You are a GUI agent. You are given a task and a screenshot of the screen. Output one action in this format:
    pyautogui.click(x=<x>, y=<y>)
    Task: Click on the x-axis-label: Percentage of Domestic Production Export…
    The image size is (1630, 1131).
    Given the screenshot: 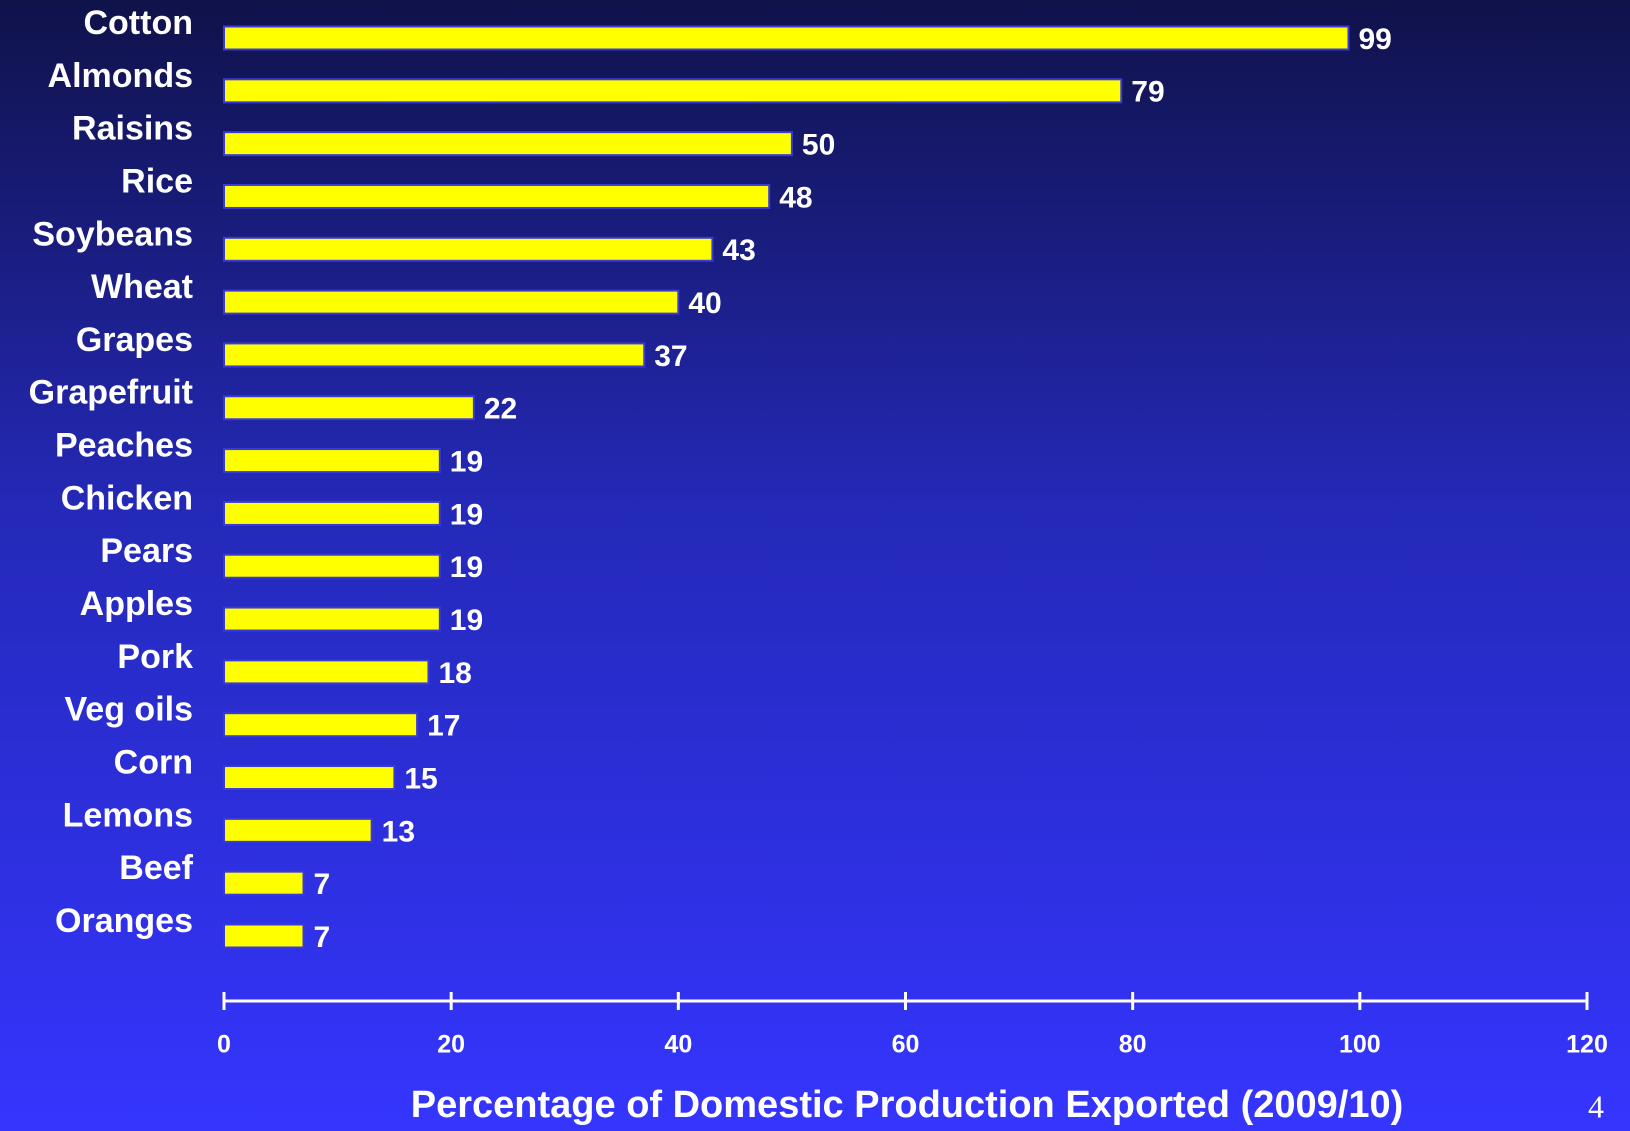 What is the action you would take?
    pyautogui.click(x=907, y=1105)
    